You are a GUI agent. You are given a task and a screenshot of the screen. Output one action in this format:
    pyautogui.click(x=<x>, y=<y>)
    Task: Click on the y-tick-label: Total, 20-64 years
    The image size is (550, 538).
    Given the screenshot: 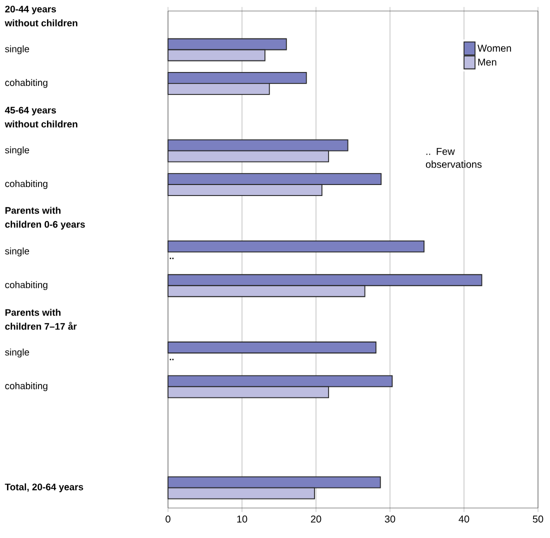 What is the action you would take?
    pyautogui.click(x=44, y=487)
    